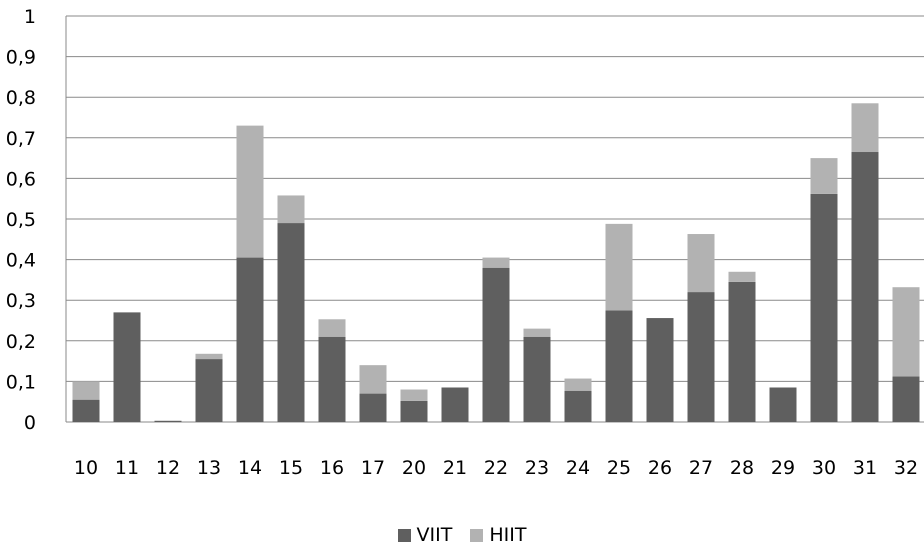 The width and height of the screenshot is (924, 546). What do you see at coordinates (404, 535) in the screenshot?
I see `legend-swatch-viit` at bounding box center [404, 535].